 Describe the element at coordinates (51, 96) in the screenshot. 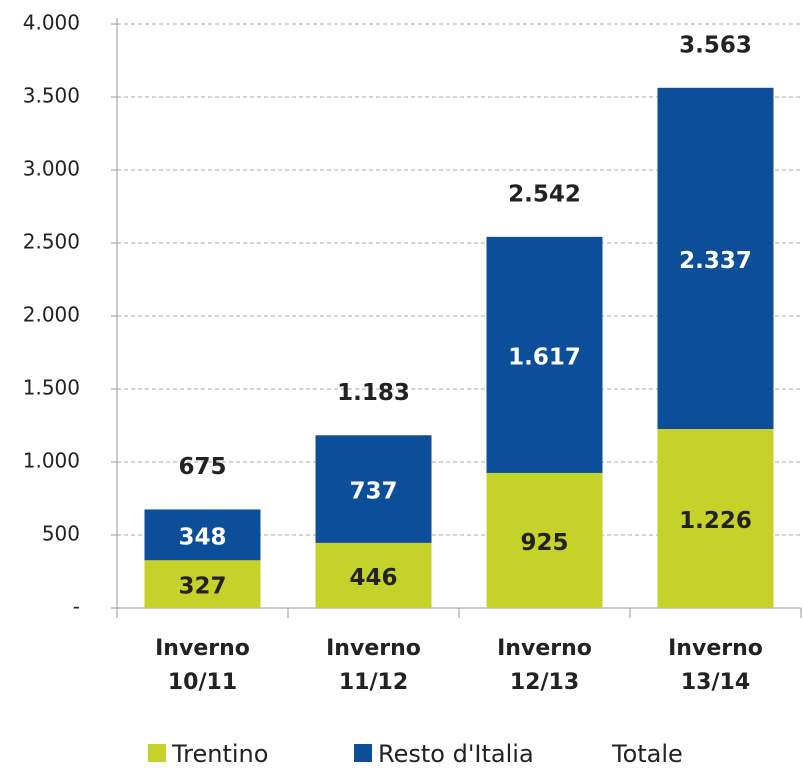

I see `y-tick-label: 3.500` at that location.